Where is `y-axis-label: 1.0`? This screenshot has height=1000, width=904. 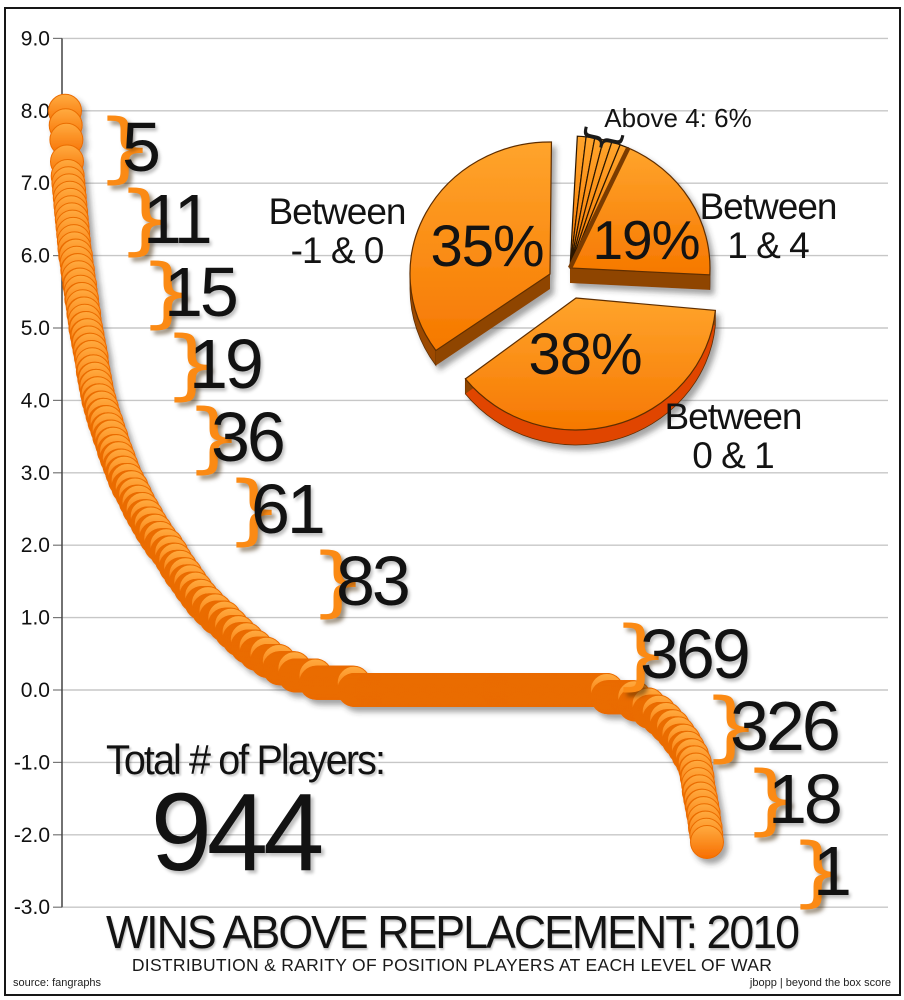 y-axis-label: 1.0 is located at coordinates (35, 618).